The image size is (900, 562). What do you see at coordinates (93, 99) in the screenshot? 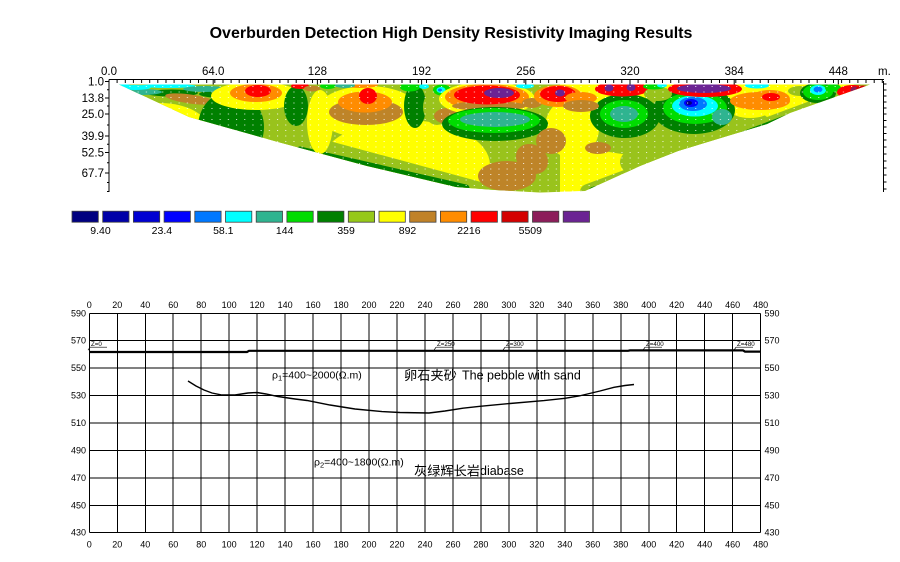
I see `svg-text: 13.8` at bounding box center [93, 99].